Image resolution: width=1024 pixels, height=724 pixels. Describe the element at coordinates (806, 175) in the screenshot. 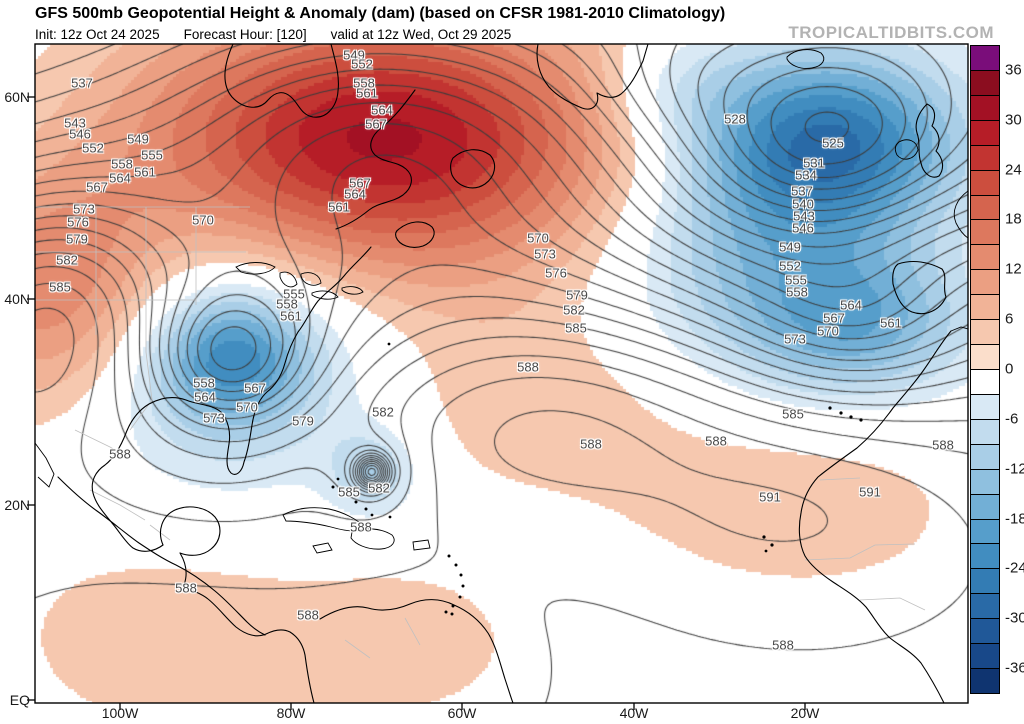

I see `contour-label: 534` at that location.